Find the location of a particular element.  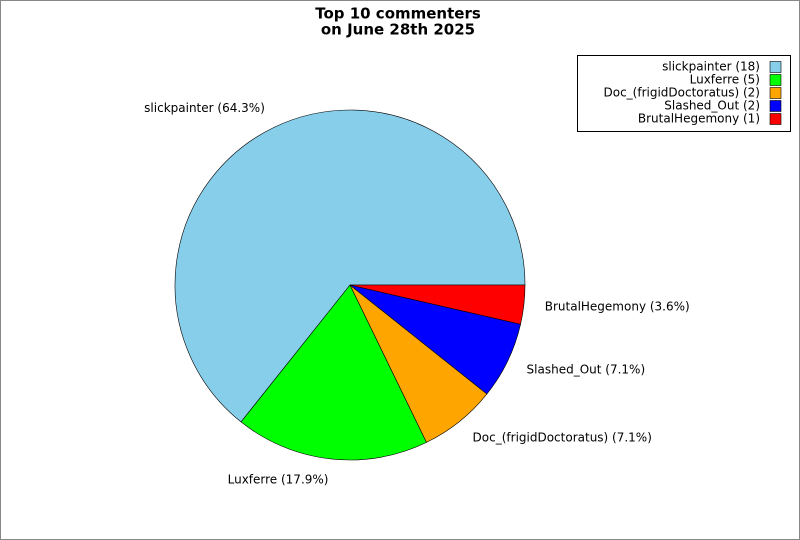

slice-label: slickpainter (64.3%) is located at coordinates (204, 108).